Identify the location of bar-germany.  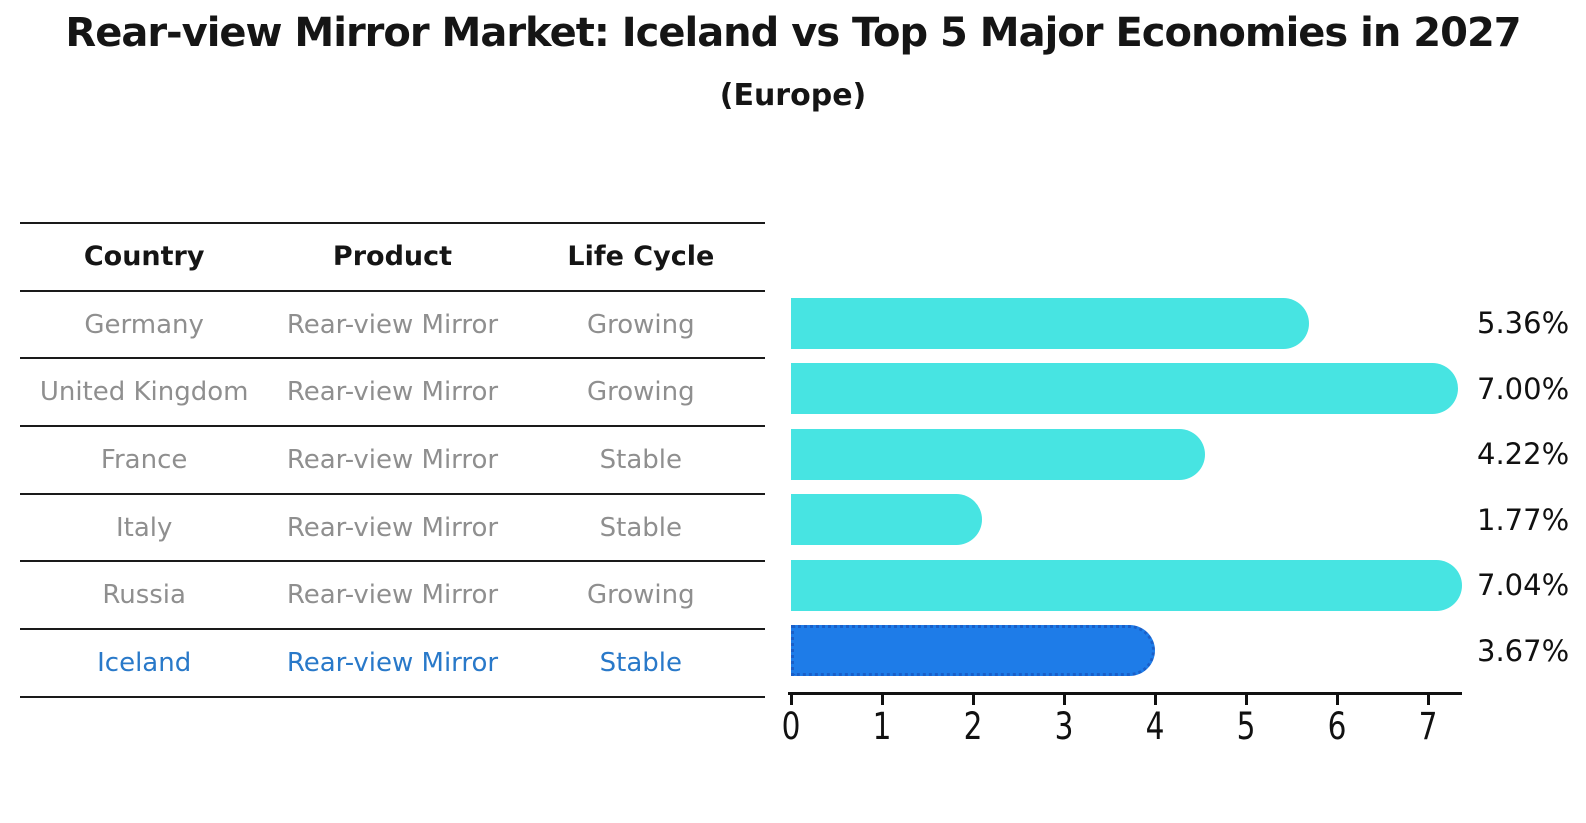
(1050, 323).